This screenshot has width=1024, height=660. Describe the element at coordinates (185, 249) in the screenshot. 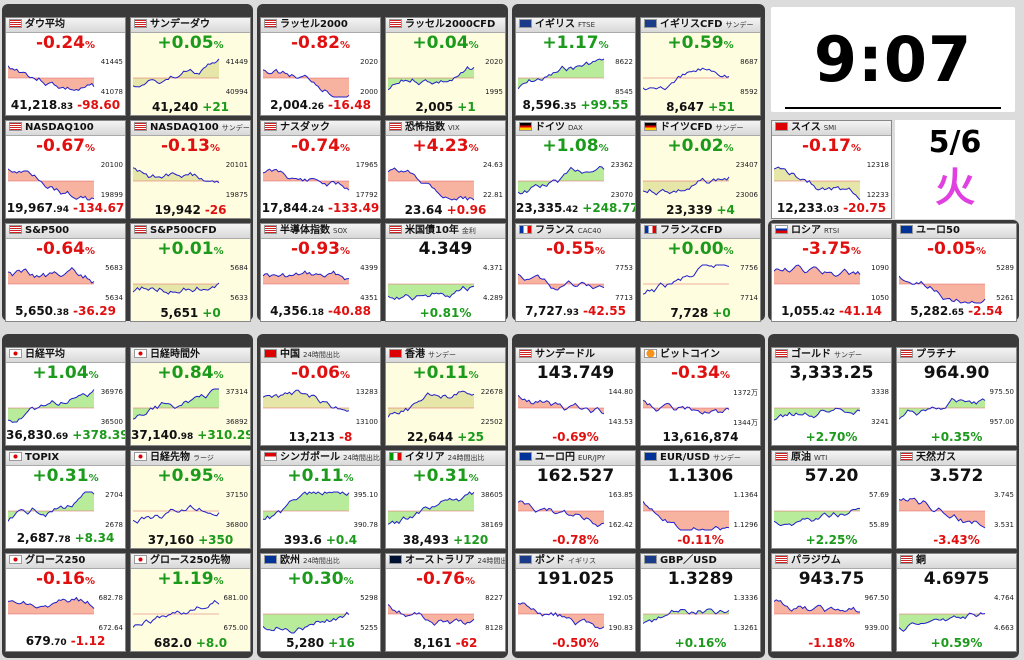

I see `percent-value: +0.01` at that location.